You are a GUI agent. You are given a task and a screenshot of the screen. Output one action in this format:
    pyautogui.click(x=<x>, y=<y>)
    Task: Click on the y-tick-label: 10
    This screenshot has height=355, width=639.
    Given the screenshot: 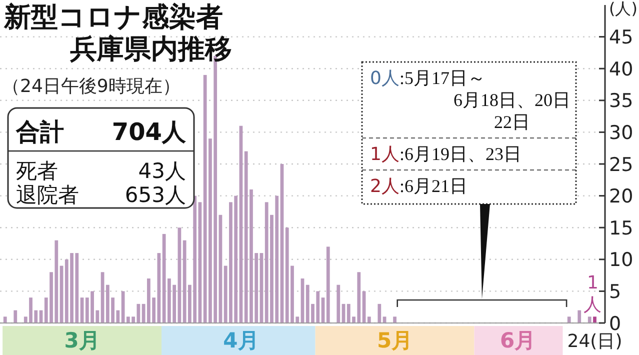 What is the action you would take?
    pyautogui.click(x=621, y=260)
    